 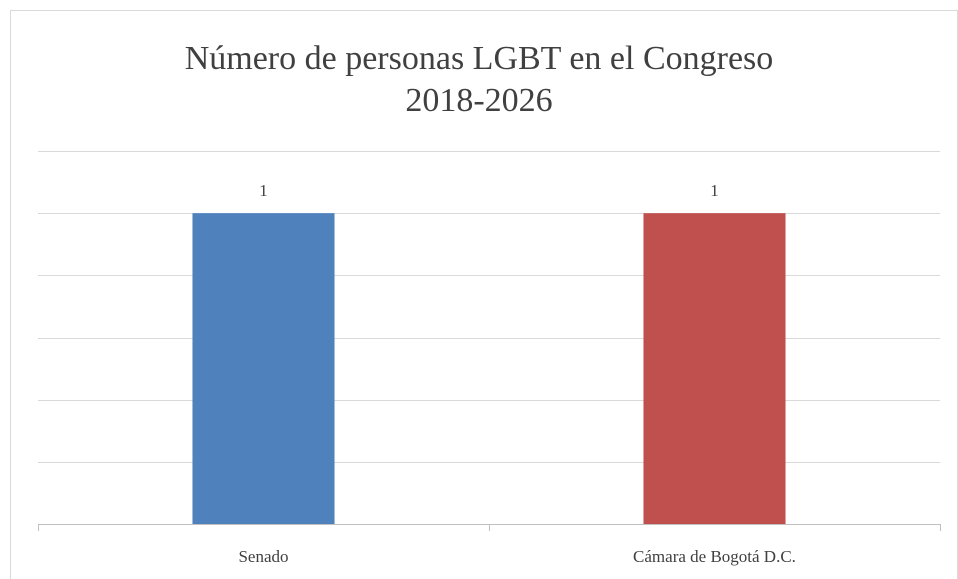 I want to click on x-tick-label: Senado, so click(x=263, y=556).